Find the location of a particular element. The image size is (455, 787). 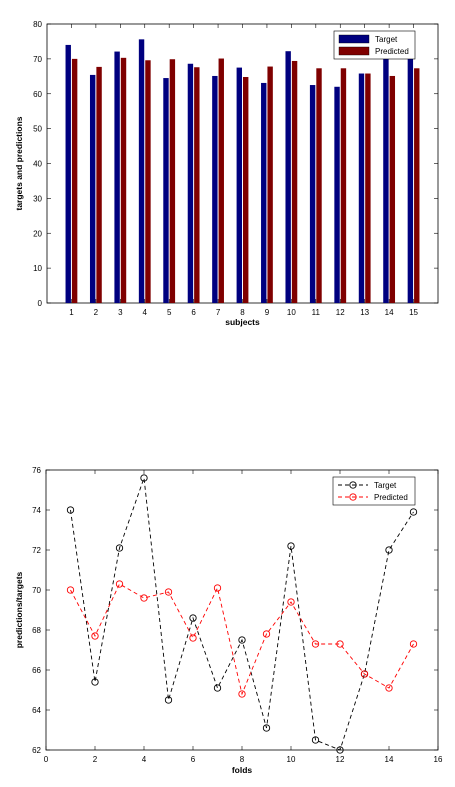

bar-x-tick-label: 2 is located at coordinates (96, 312).